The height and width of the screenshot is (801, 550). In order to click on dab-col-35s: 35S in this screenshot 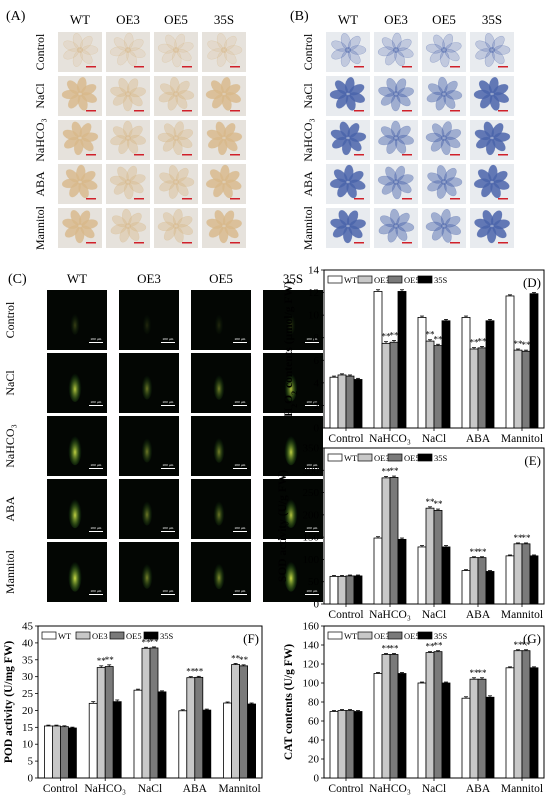, I will do `click(224, 19)`.